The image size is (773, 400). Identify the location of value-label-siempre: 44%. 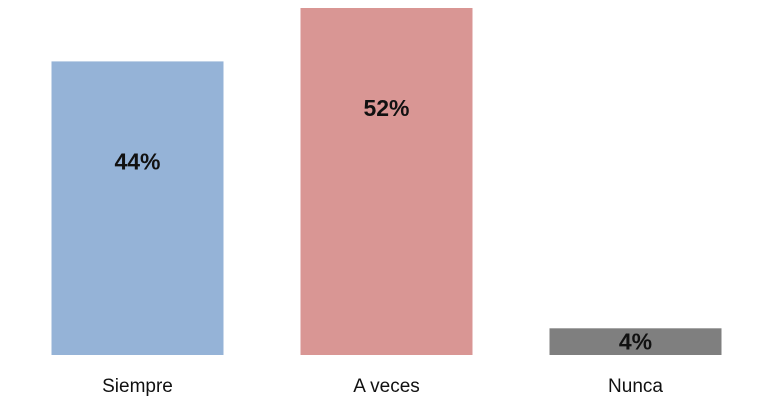
(137, 161).